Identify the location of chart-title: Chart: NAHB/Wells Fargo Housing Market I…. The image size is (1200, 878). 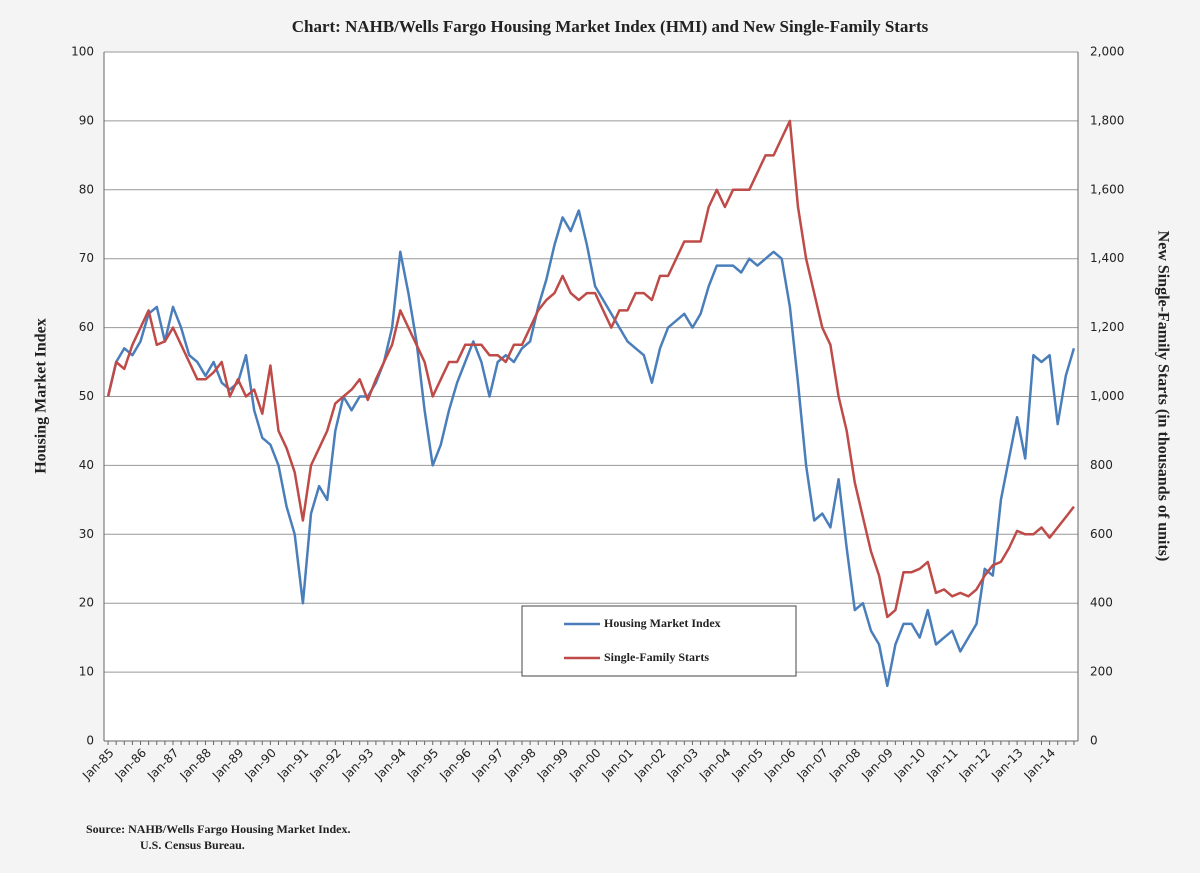
(610, 26).